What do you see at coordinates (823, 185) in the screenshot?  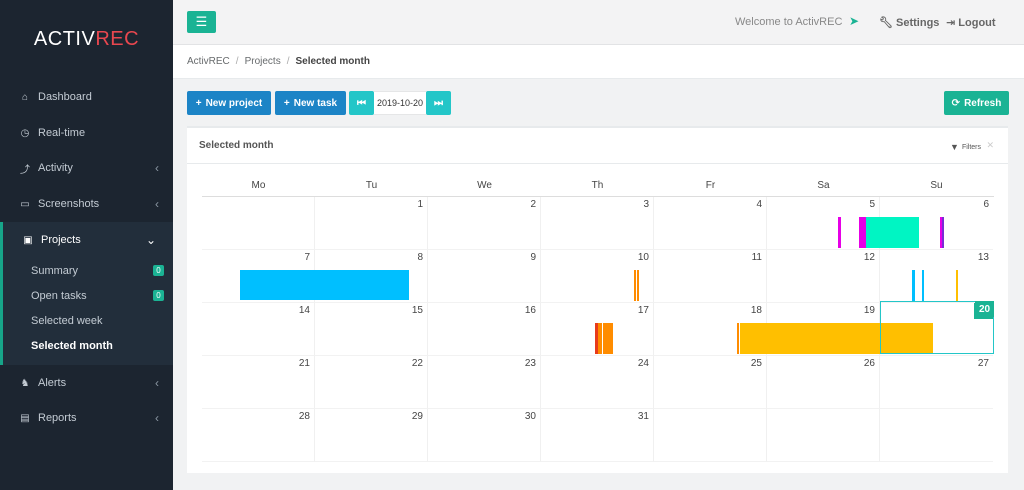 I see `weekday-header: Sa` at bounding box center [823, 185].